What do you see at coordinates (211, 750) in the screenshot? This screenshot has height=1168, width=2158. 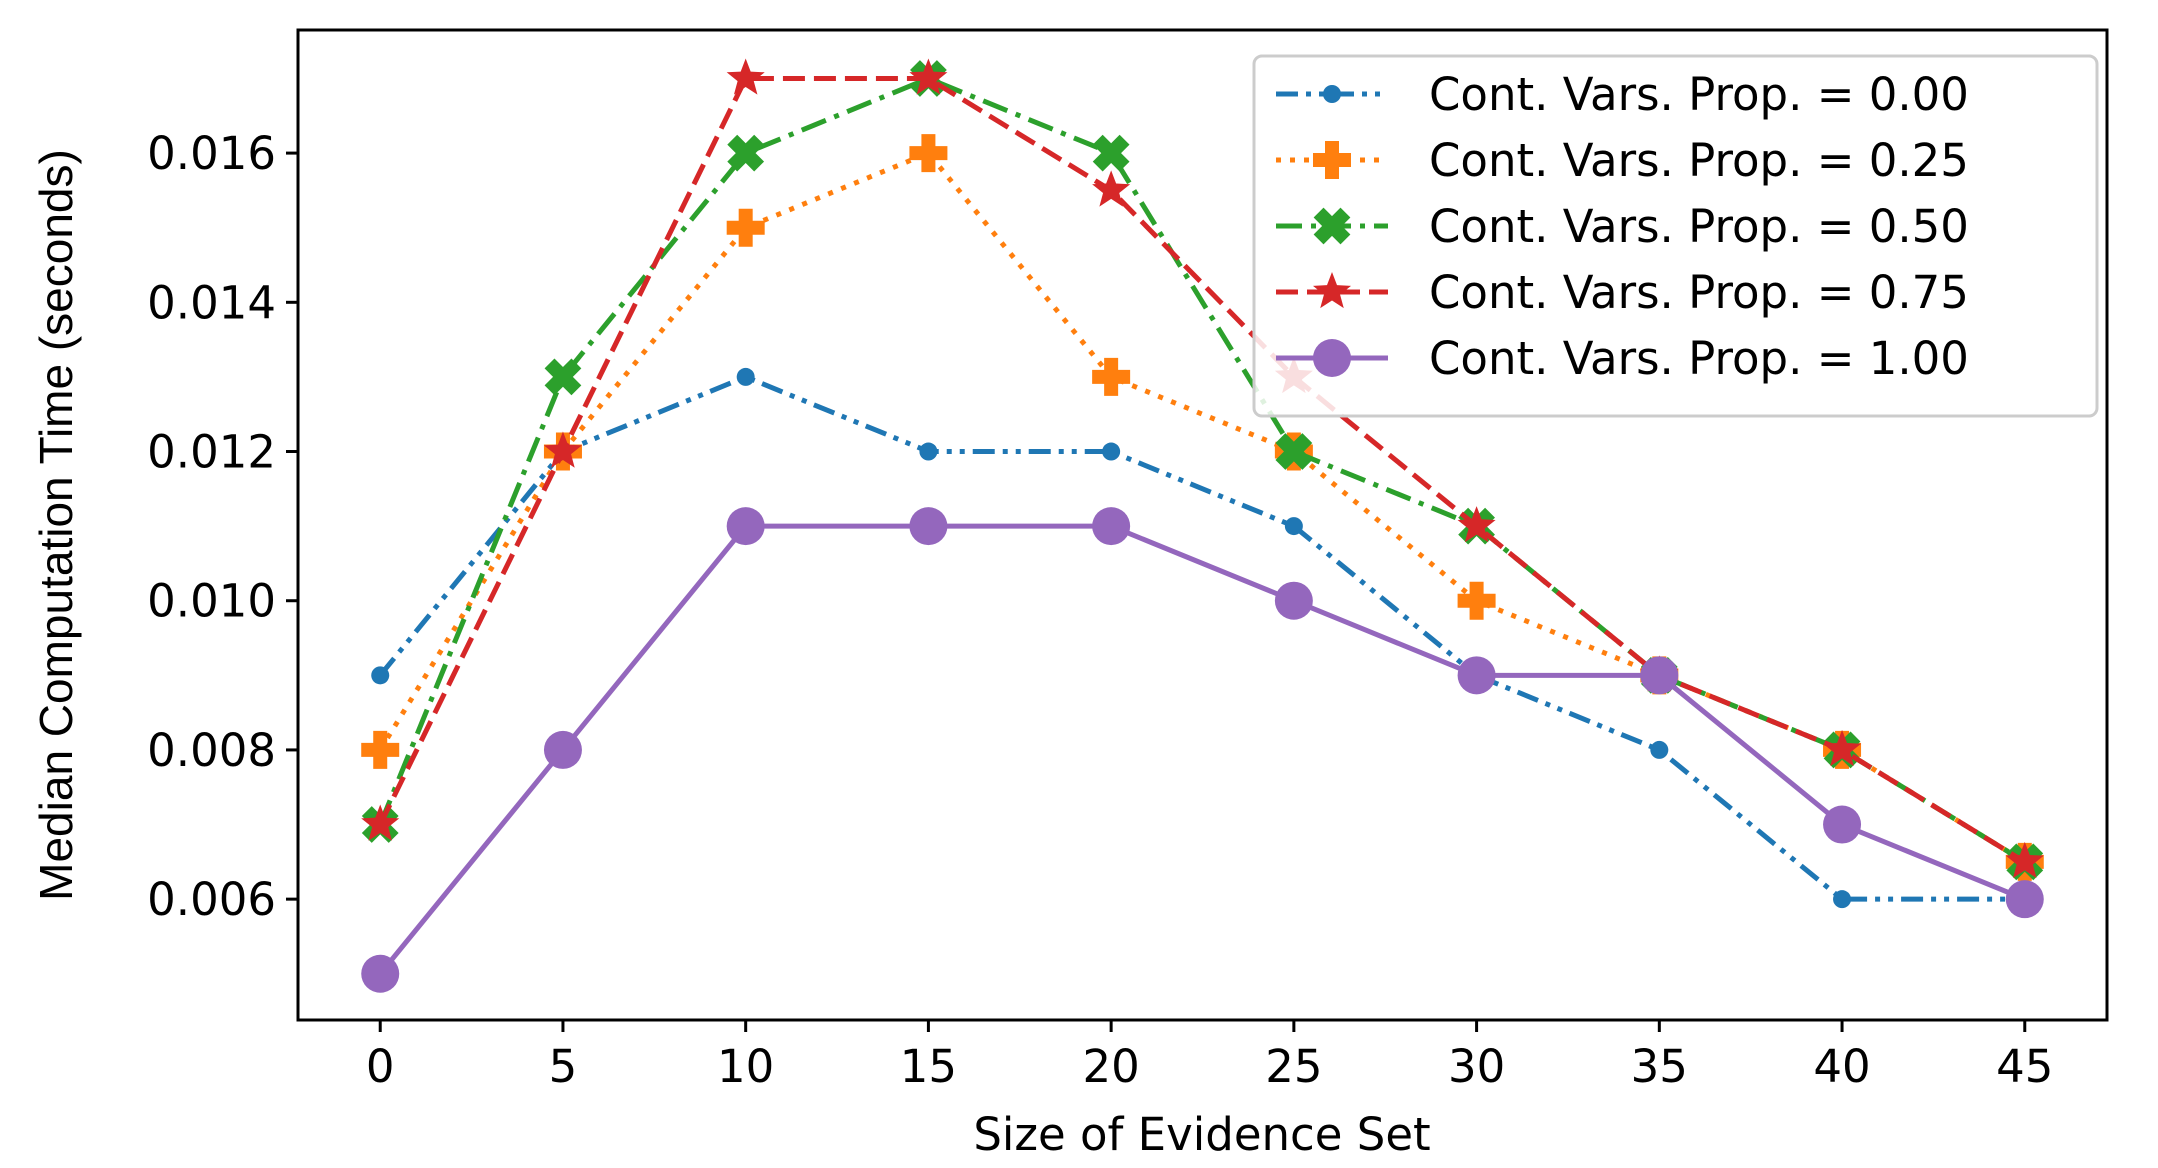 I see `y-tick-label: 0.008` at bounding box center [211, 750].